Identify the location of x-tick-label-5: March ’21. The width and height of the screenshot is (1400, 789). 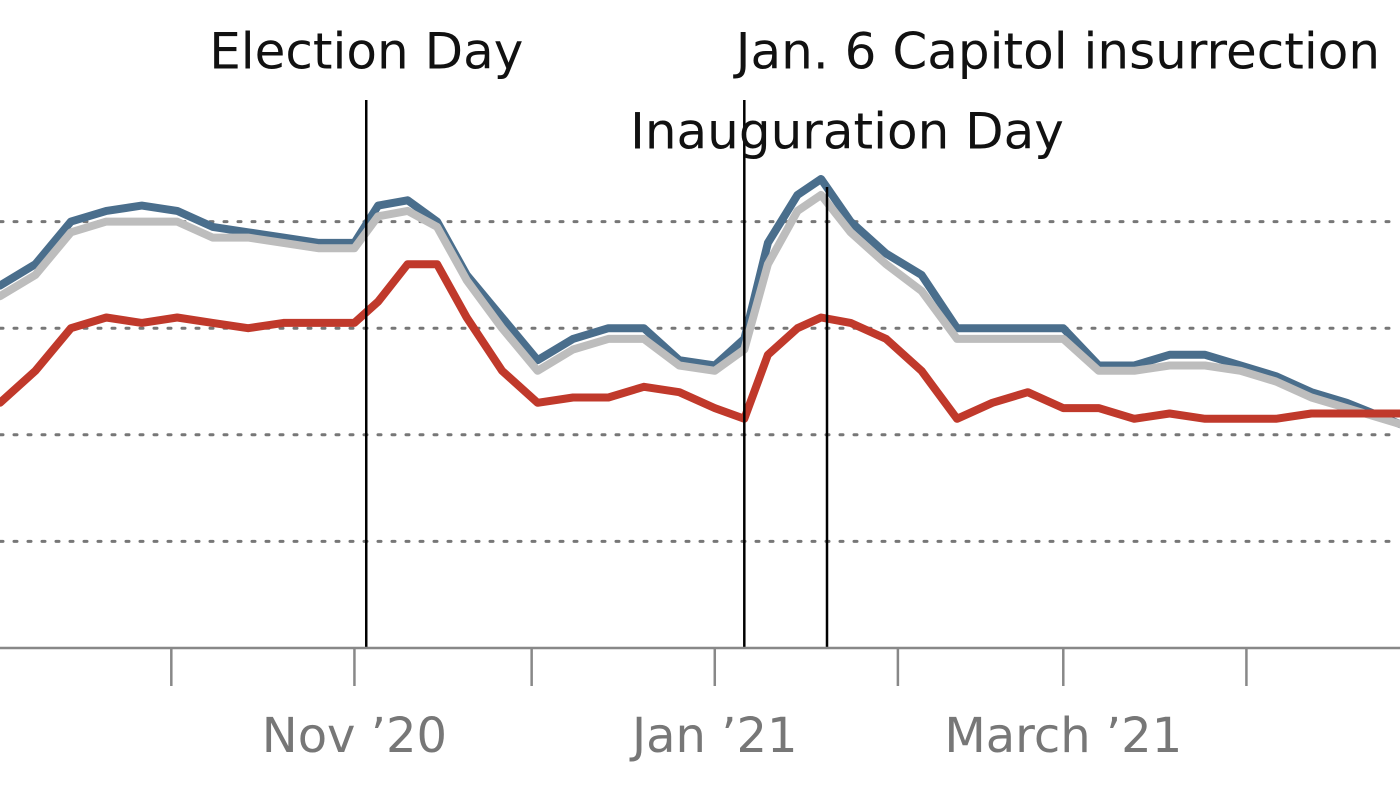
(1063, 736).